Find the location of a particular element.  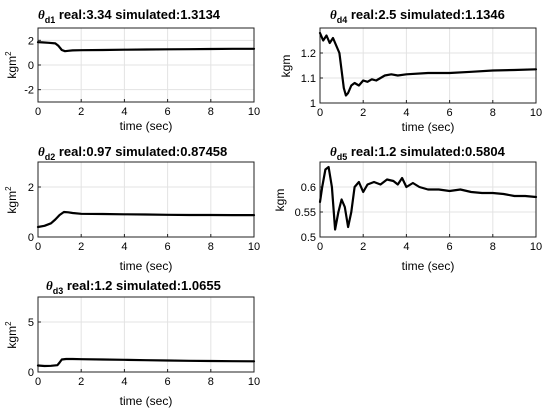

title-subscript-d4: d4 is located at coordinates (342, 20).